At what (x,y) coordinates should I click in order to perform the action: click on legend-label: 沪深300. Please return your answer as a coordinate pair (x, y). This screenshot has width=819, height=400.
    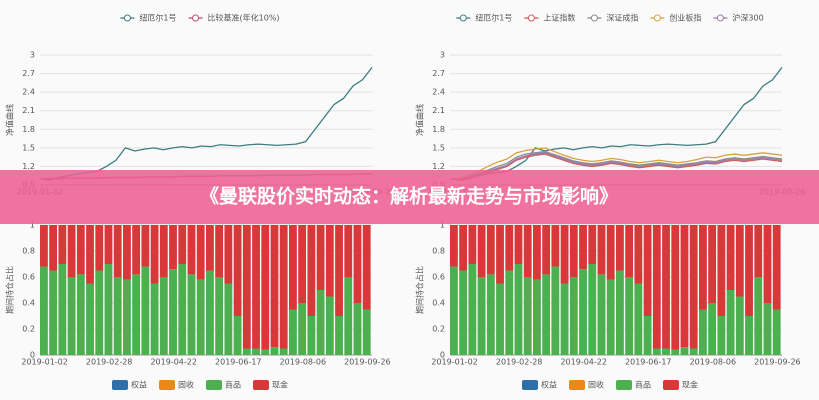
    Looking at the image, I should click on (747, 18).